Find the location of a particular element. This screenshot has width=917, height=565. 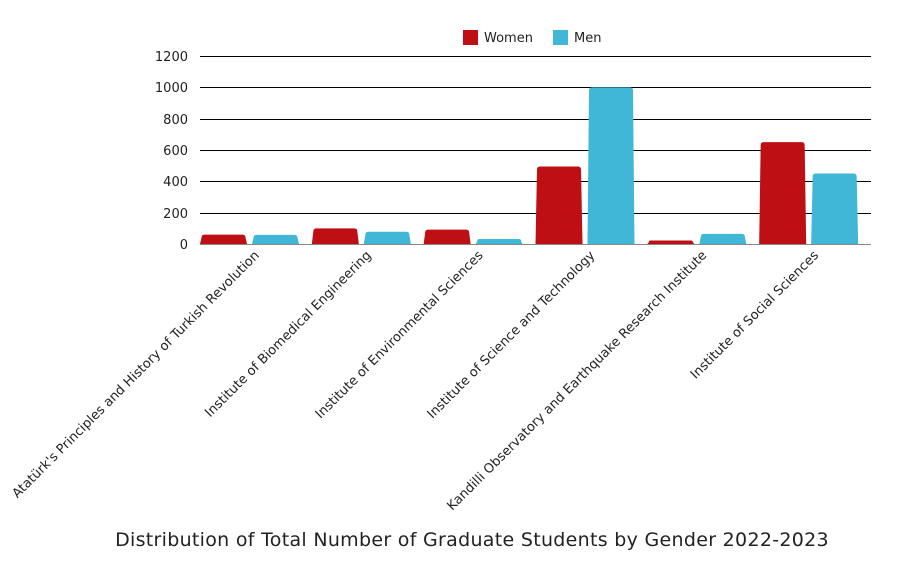

legend-swatch-men is located at coordinates (560, 37).